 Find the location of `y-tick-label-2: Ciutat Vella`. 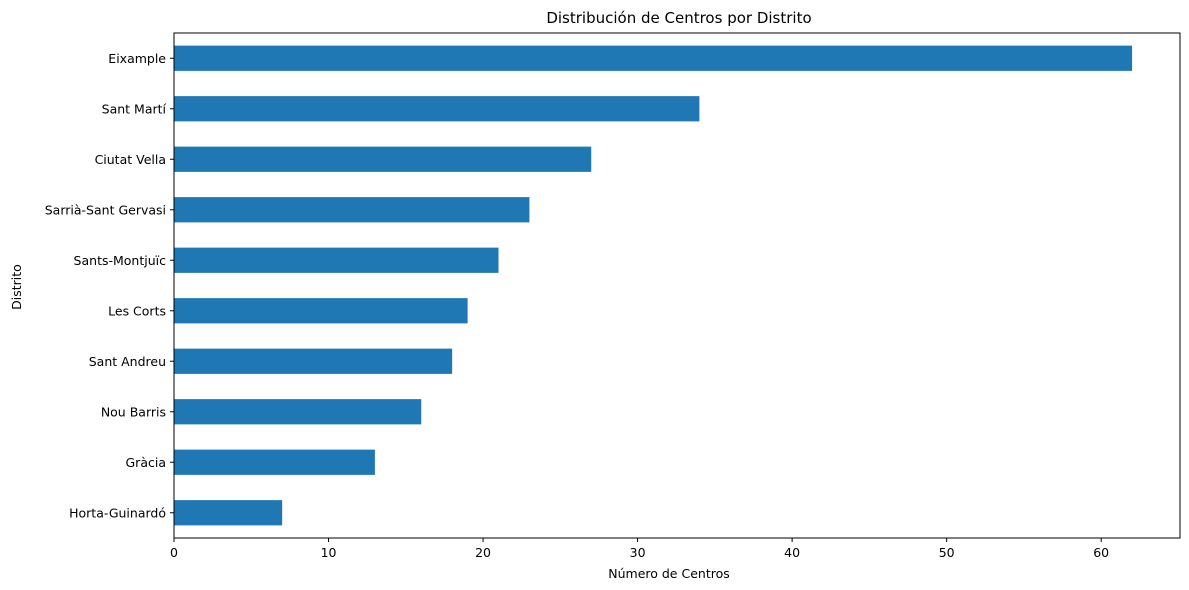

y-tick-label-2: Ciutat Vella is located at coordinates (130, 159).